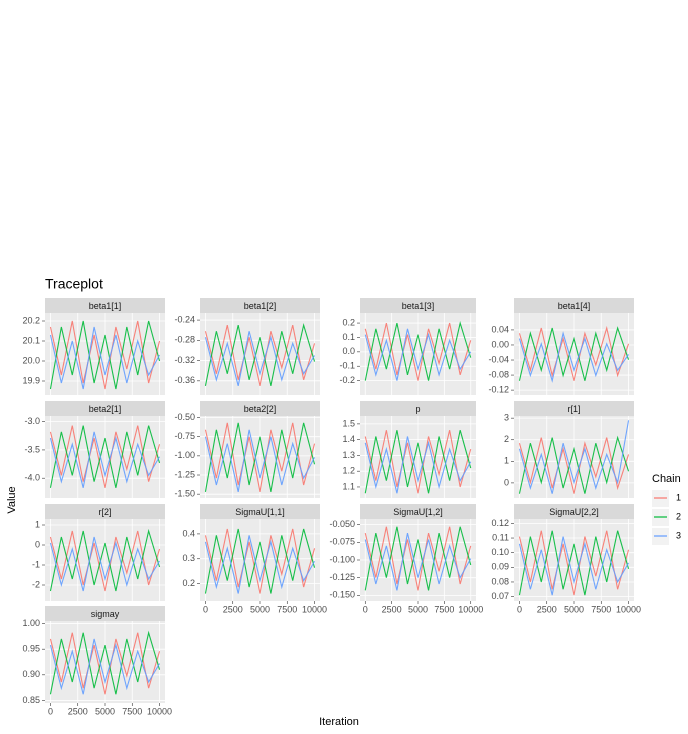 This screenshot has height=734, width=688. What do you see at coordinates (184, 340) in the screenshot?
I see `y-tick-label: -0.28` at bounding box center [184, 340].